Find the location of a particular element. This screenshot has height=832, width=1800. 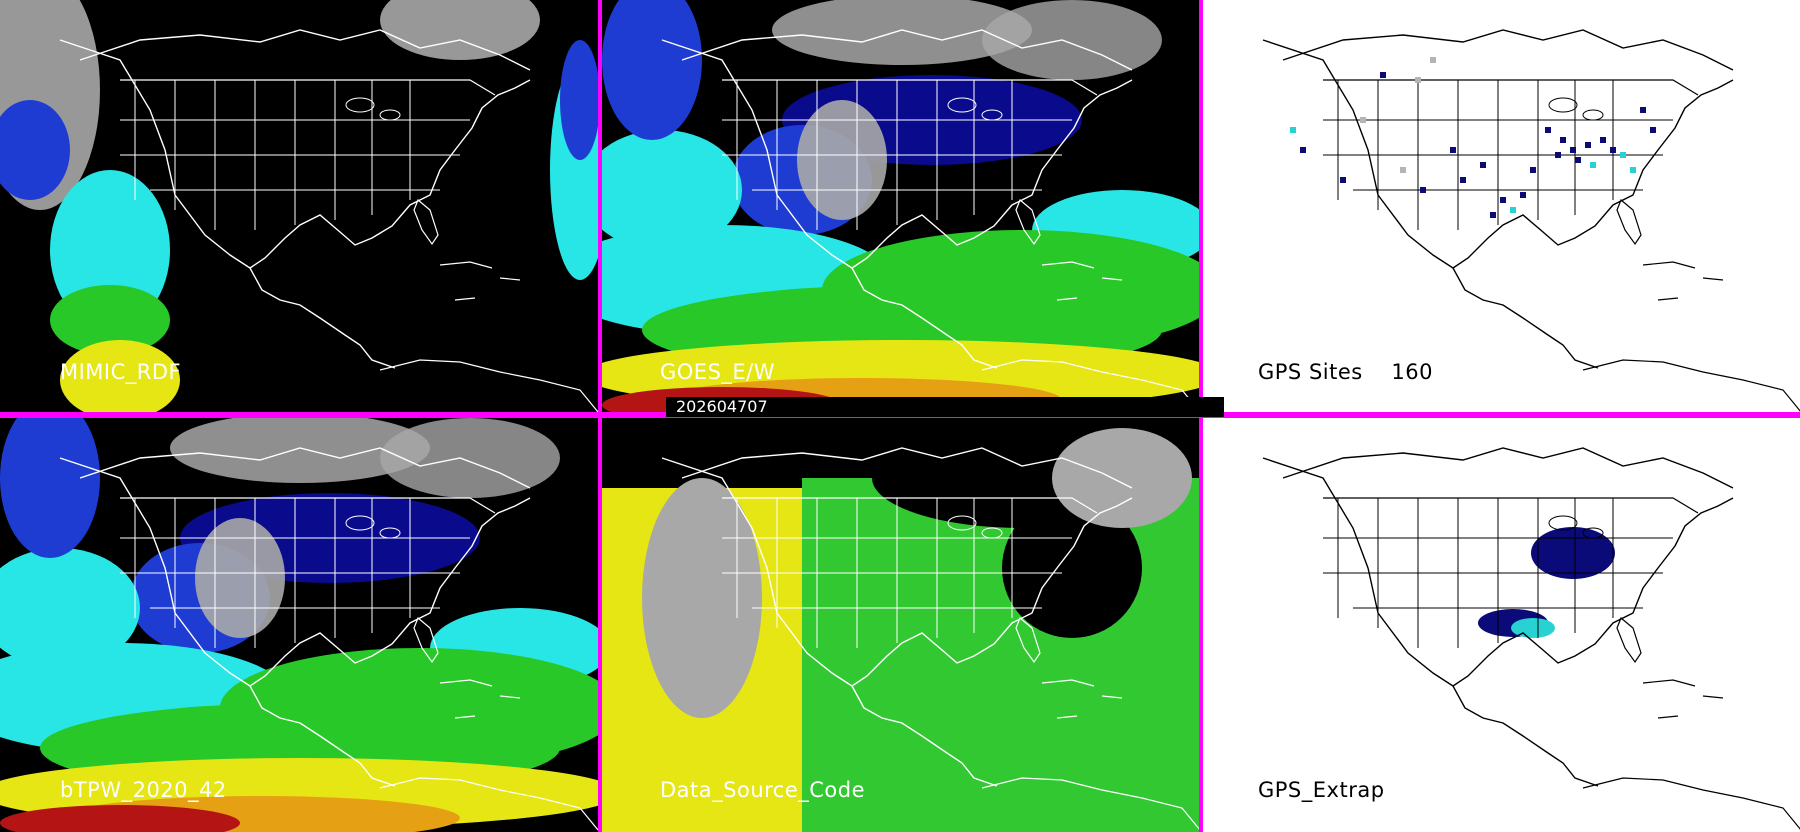

panel-label: Data_Source_Code is located at coordinates (763, 790).